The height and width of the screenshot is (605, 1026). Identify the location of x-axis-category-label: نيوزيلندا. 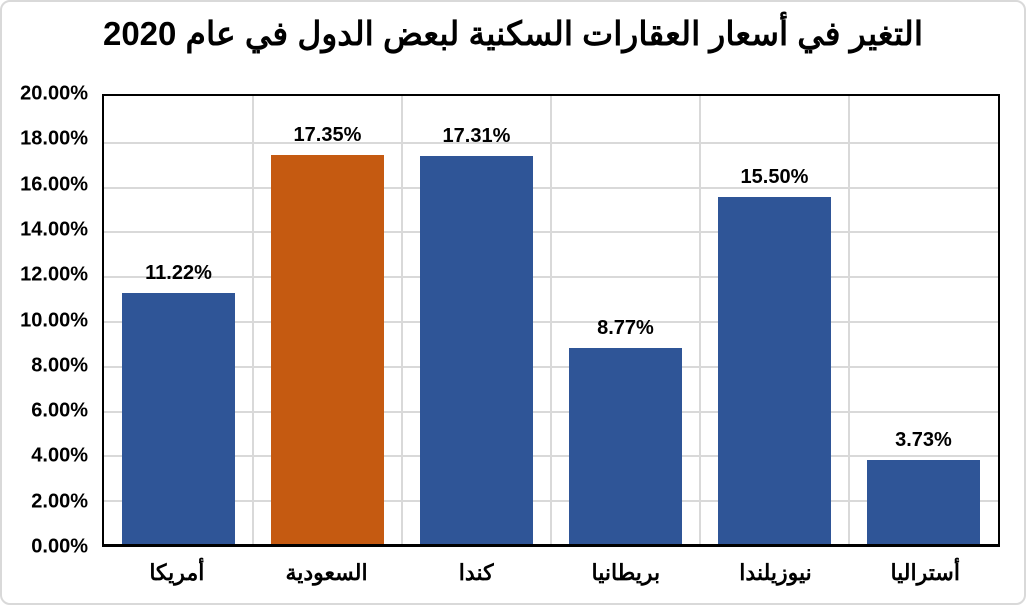
(775, 572).